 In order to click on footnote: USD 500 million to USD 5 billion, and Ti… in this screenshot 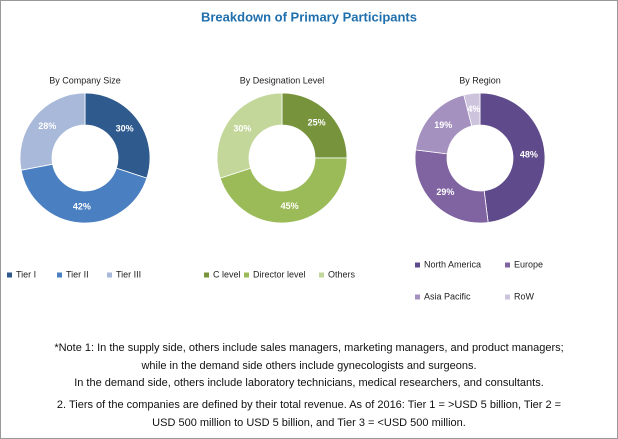, I will do `click(309, 423)`.